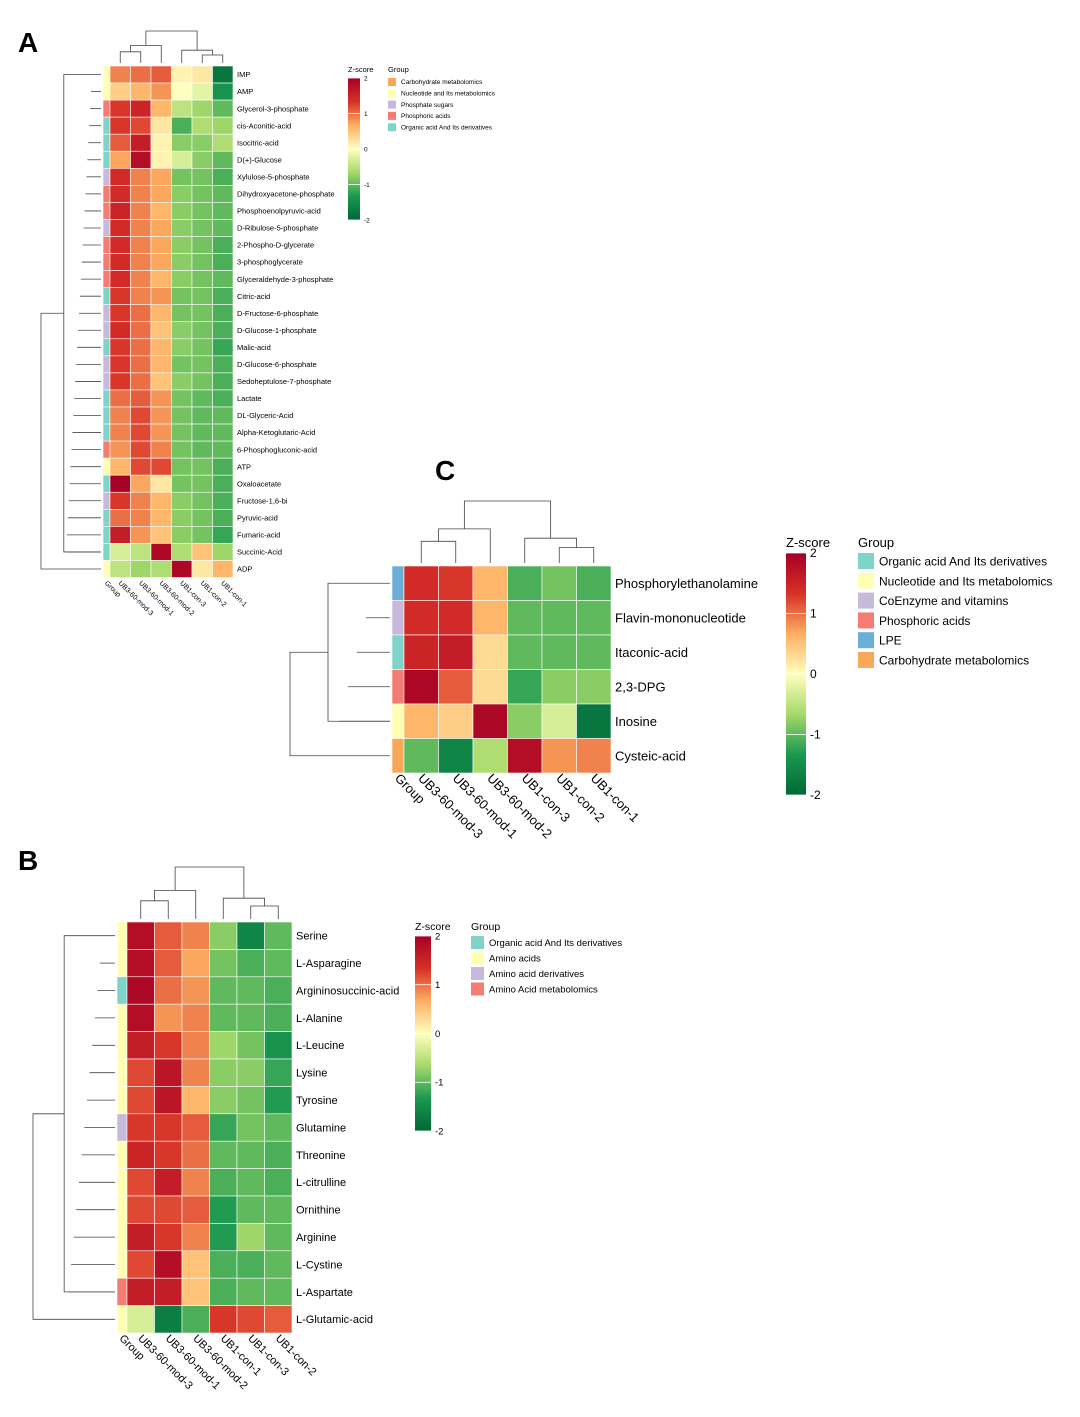 The height and width of the screenshot is (1417, 1080). Describe the element at coordinates (286, 194) in the screenshot. I see `row-label: Dihydroxyacetone-phosphate` at that location.